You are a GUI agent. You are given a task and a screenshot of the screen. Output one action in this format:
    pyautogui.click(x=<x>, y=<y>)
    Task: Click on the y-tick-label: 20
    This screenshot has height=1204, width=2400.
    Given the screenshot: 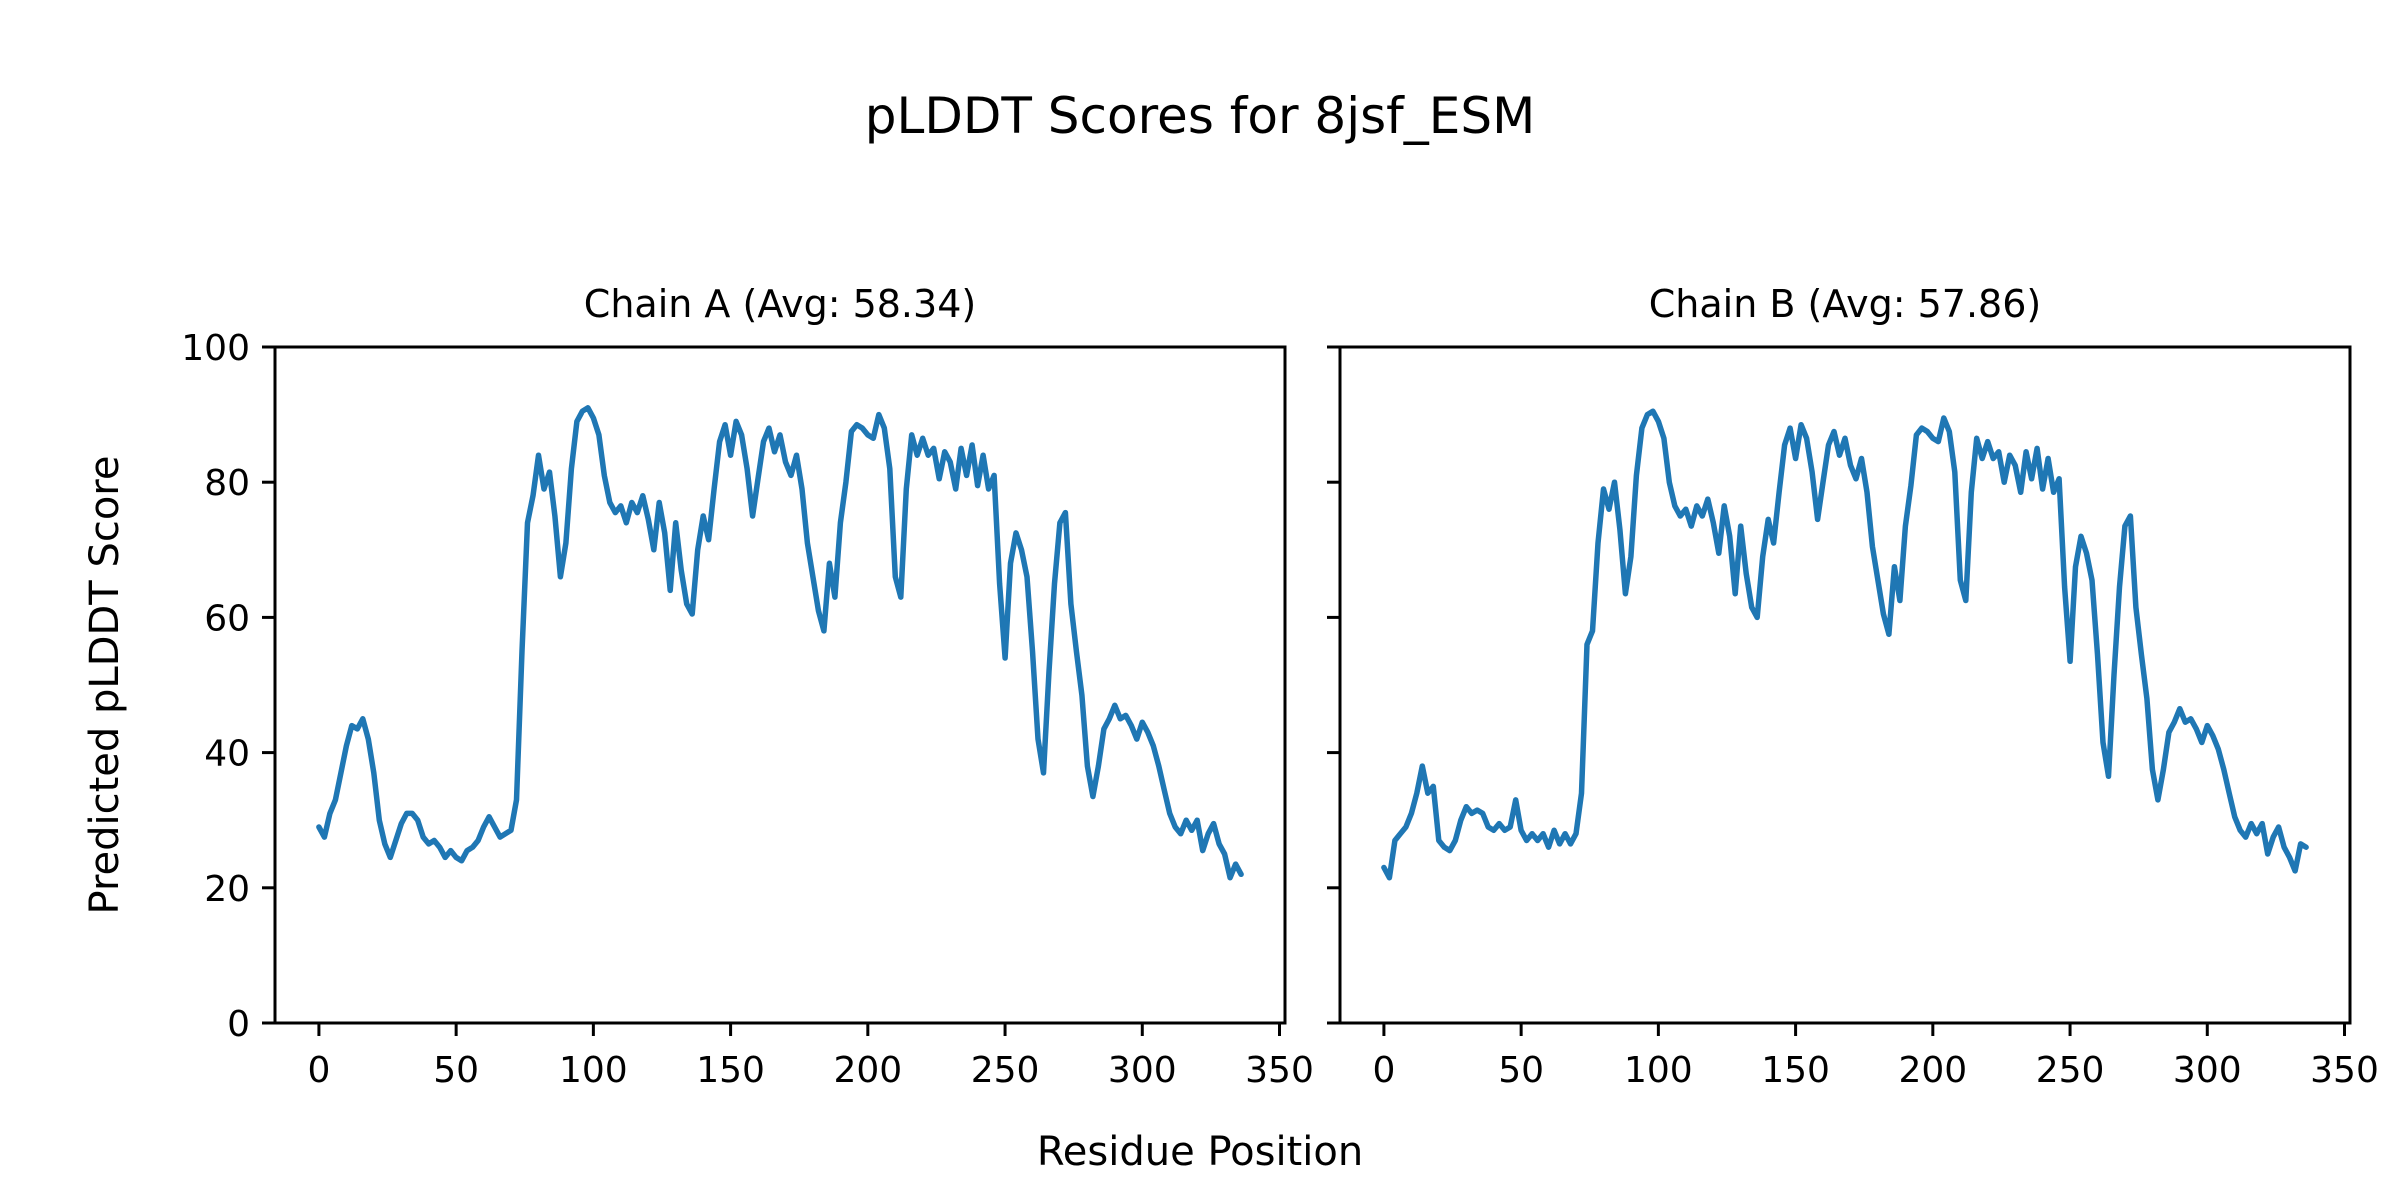 What is the action you would take?
    pyautogui.click(x=227, y=889)
    